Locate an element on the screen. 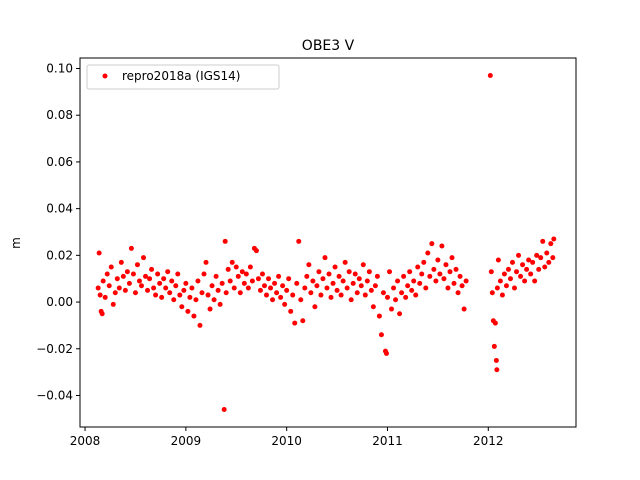 This screenshot has width=640, height=480. y-tick-label: 0.10 is located at coordinates (59, 69).